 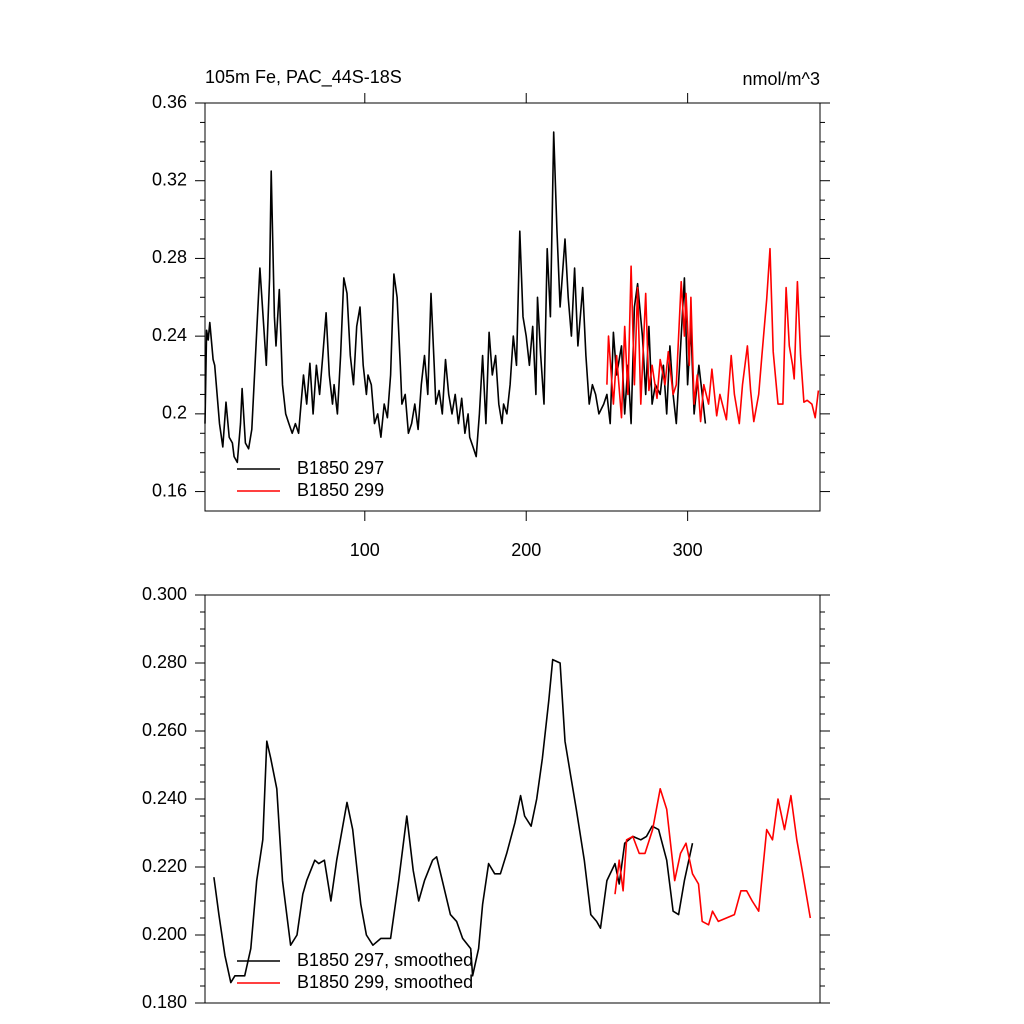 What do you see at coordinates (340, 468) in the screenshot?
I see `legend-label: B1850 297` at bounding box center [340, 468].